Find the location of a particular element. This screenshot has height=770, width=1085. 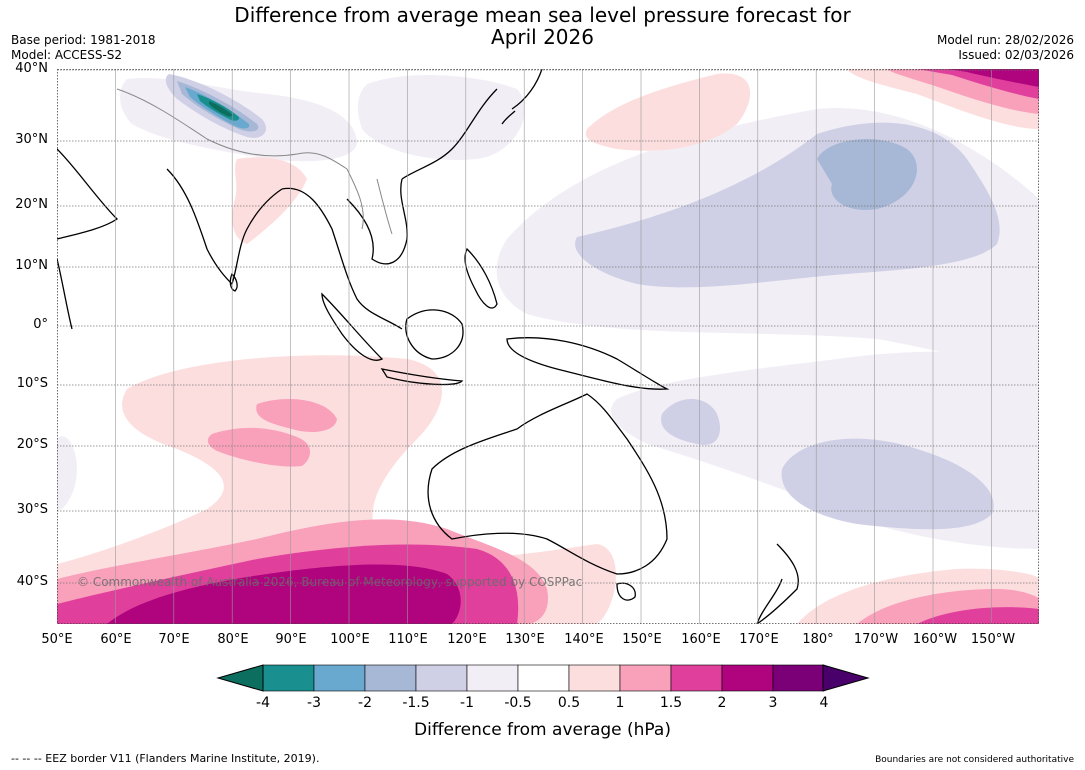

colorbar-boxes is located at coordinates (543, 678).